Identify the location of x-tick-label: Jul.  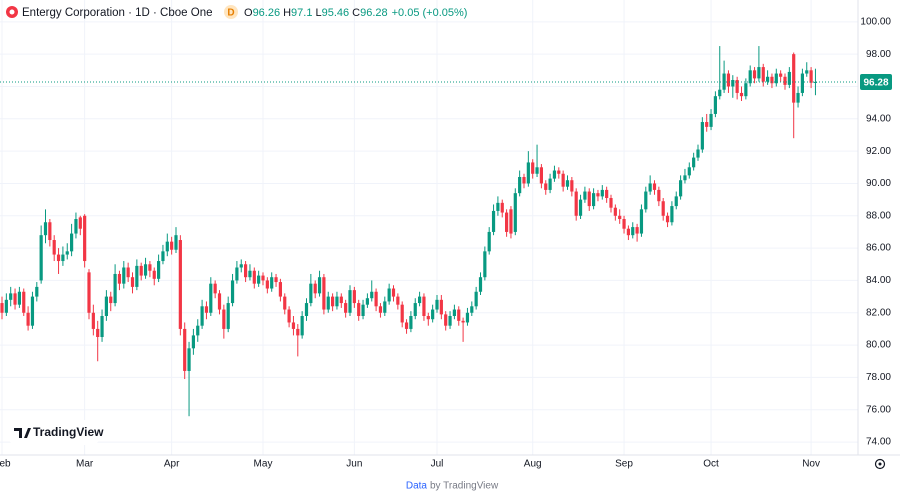
(437, 464).